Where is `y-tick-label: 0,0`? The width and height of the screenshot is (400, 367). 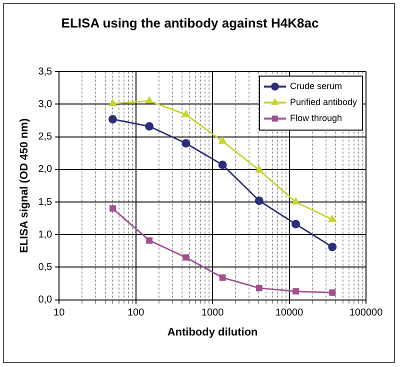
y-tick-label: 0,0 is located at coordinates (45, 300).